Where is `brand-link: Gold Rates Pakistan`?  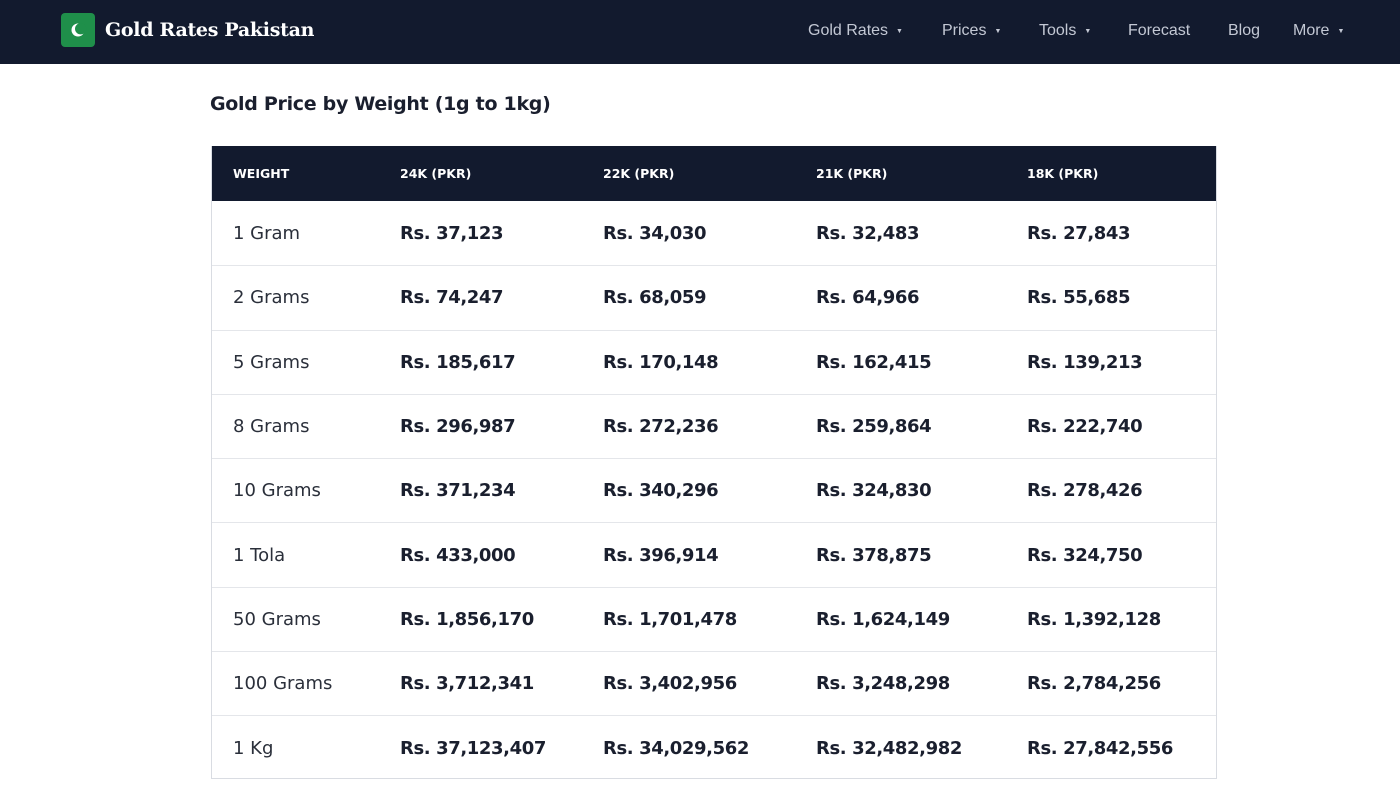 brand-link: Gold Rates Pakistan is located at coordinates (187, 30).